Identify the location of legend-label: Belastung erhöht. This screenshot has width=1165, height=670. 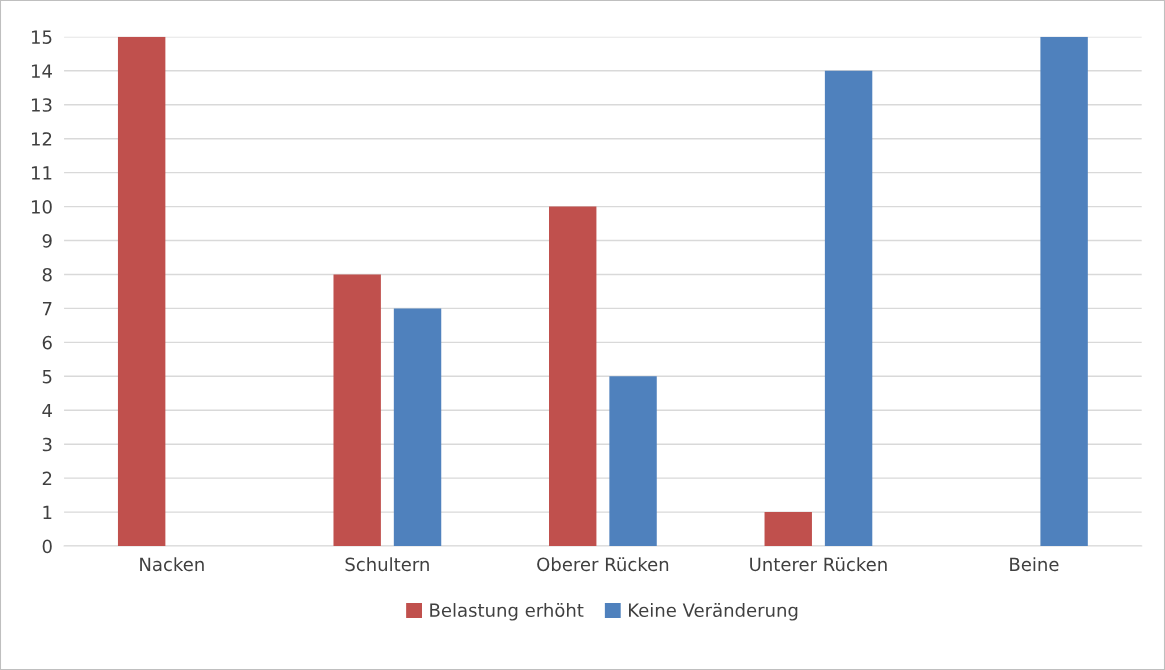
(507, 612).